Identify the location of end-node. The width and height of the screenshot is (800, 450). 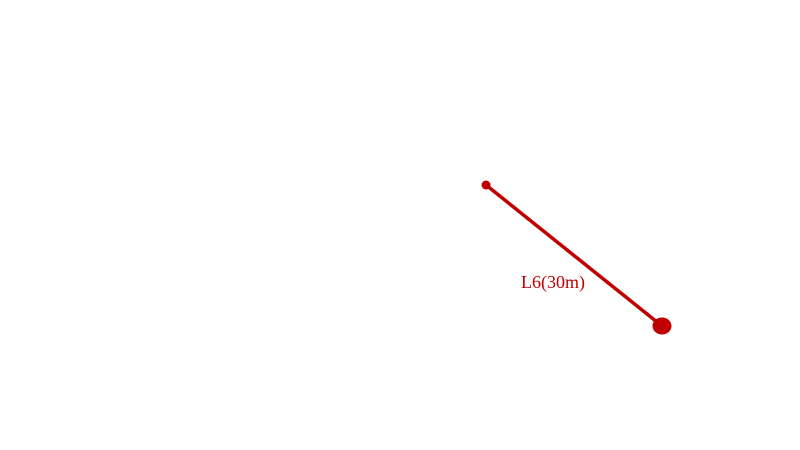
(662, 326).